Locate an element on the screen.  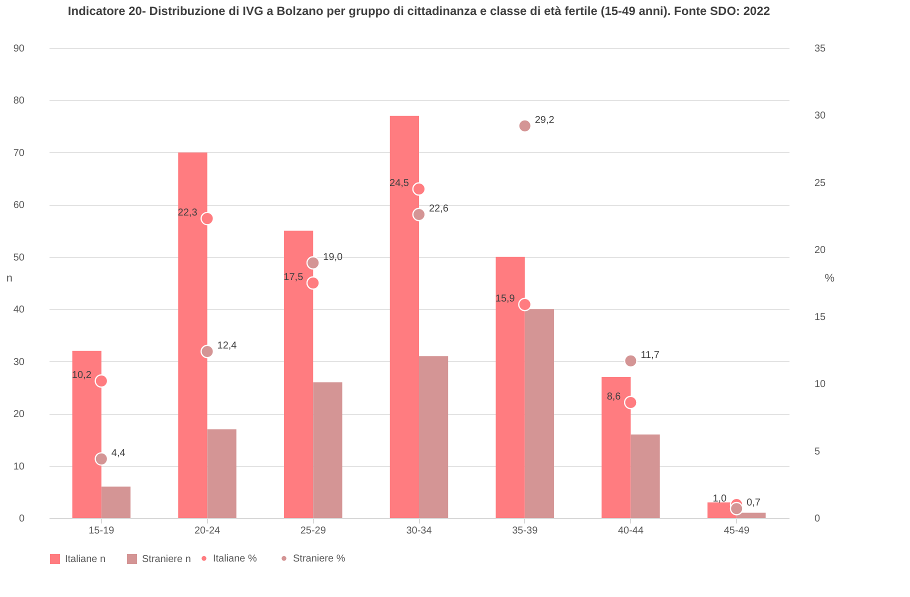
legend-label: Straniere % is located at coordinates (319, 558).